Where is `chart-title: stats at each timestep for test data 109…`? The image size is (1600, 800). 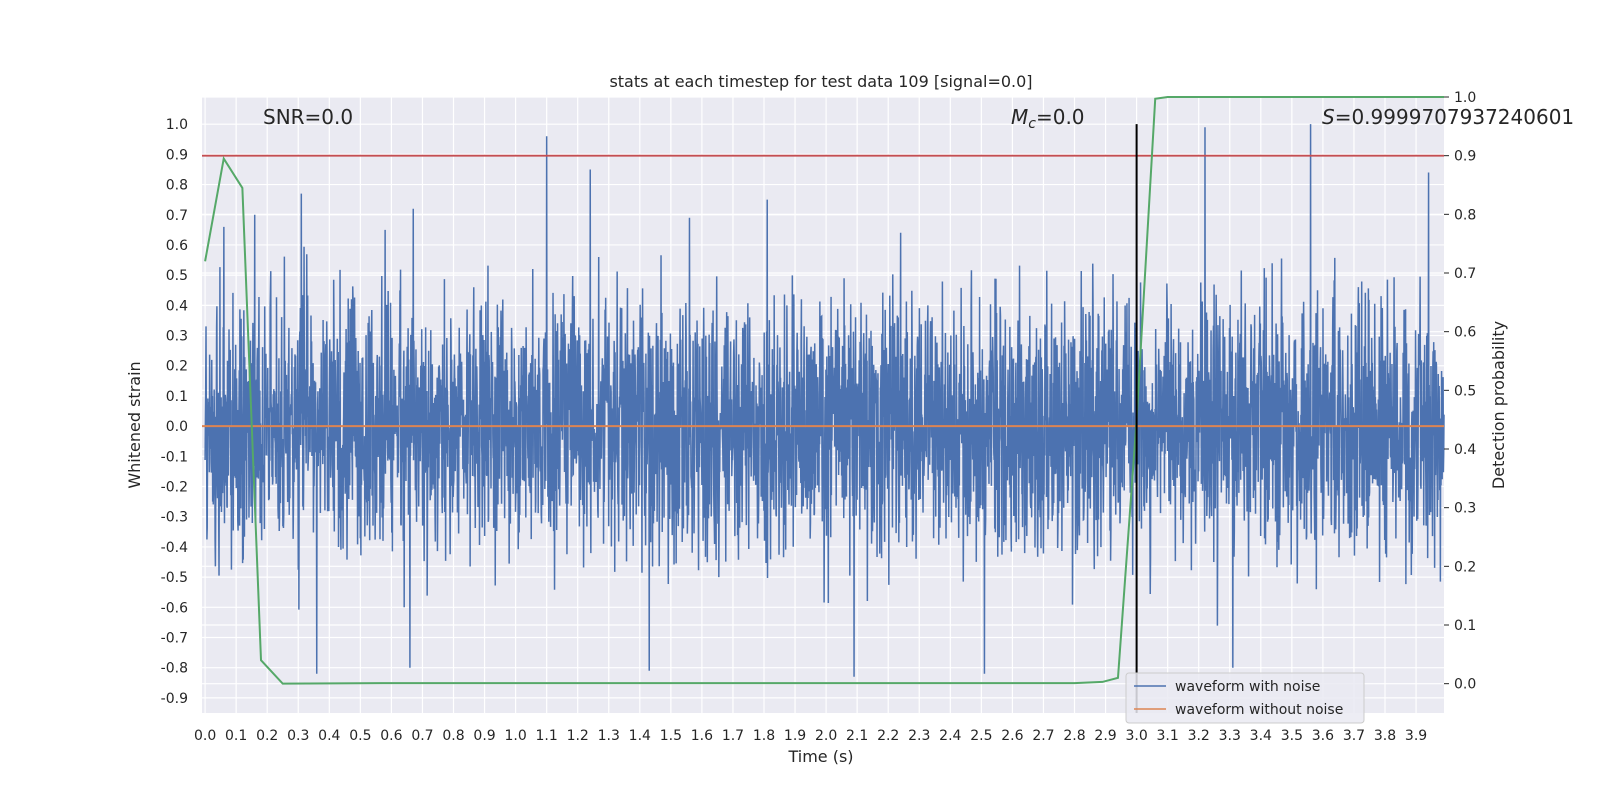 chart-title: stats at each timestep for test data 109… is located at coordinates (820, 81).